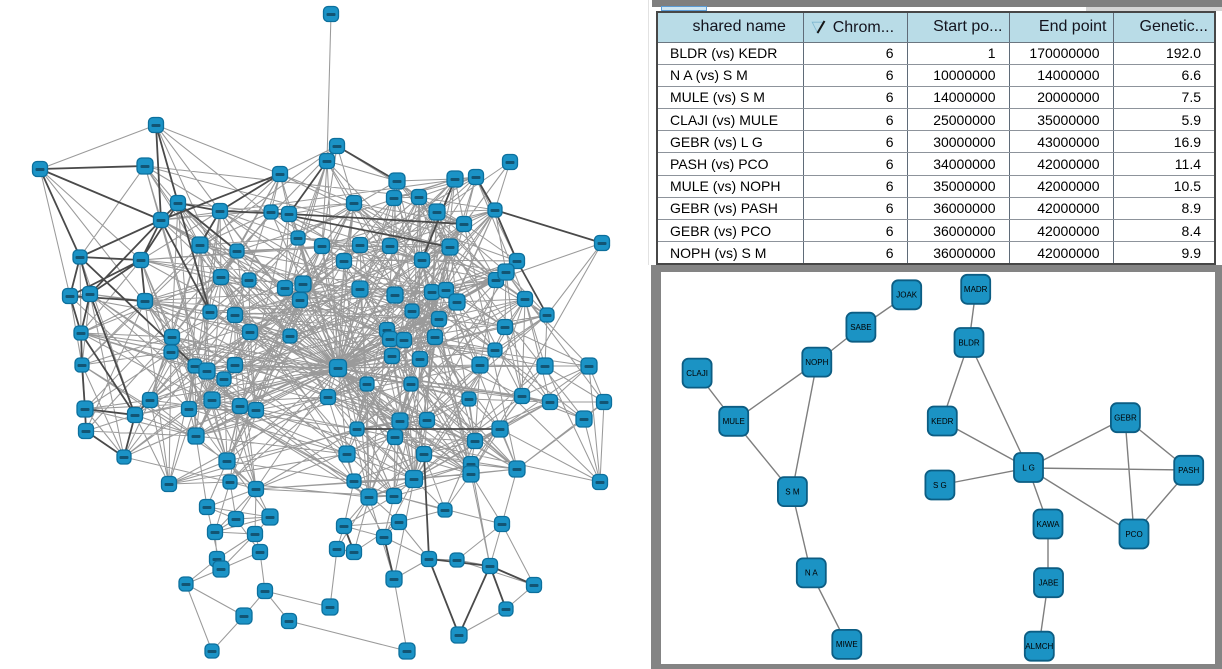  What do you see at coordinates (697, 373) in the screenshot?
I see `svg-text: CLAJI` at bounding box center [697, 373].